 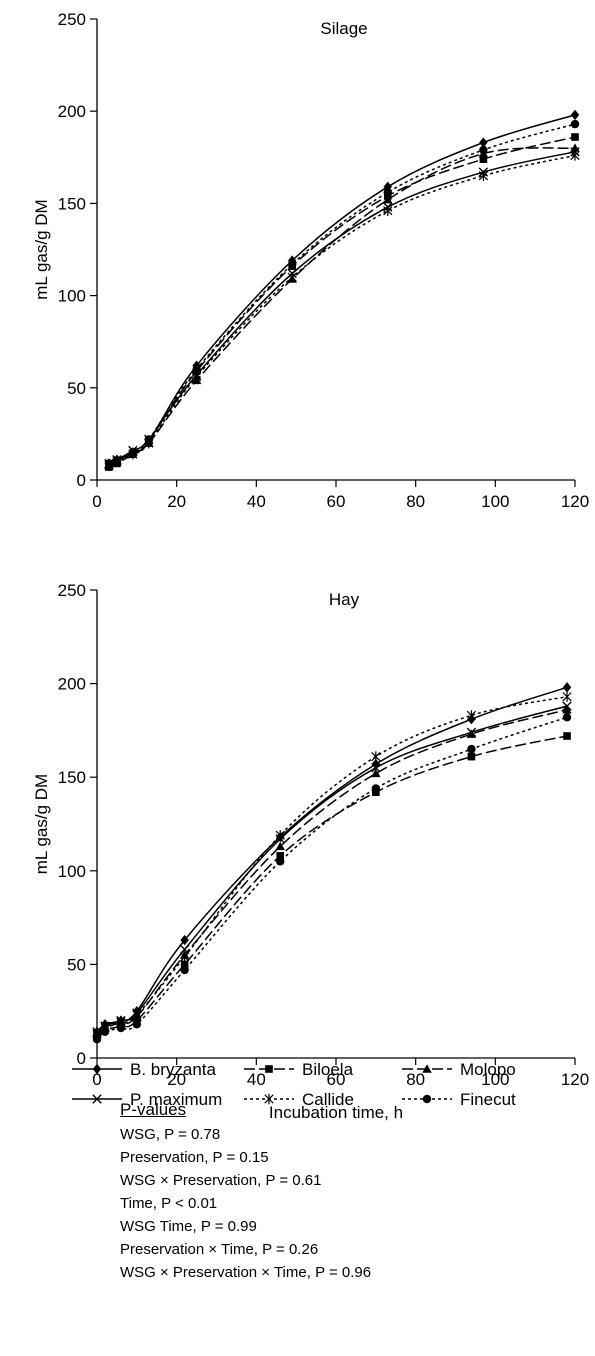 What do you see at coordinates (246, 1272) in the screenshot?
I see `pvalue-line: WSG × Preservation × Time, P = 0.96` at bounding box center [246, 1272].